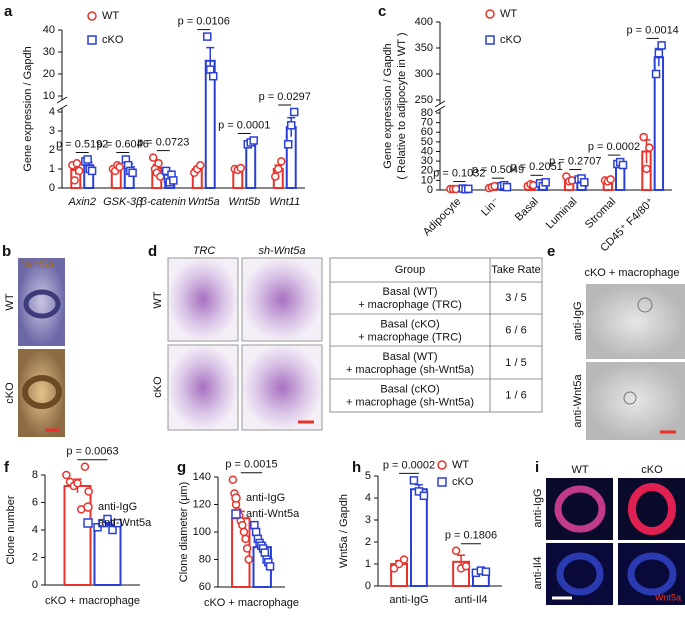  Describe the element at coordinates (158, 299) in the screenshot. I see `row-label: WT` at that location.